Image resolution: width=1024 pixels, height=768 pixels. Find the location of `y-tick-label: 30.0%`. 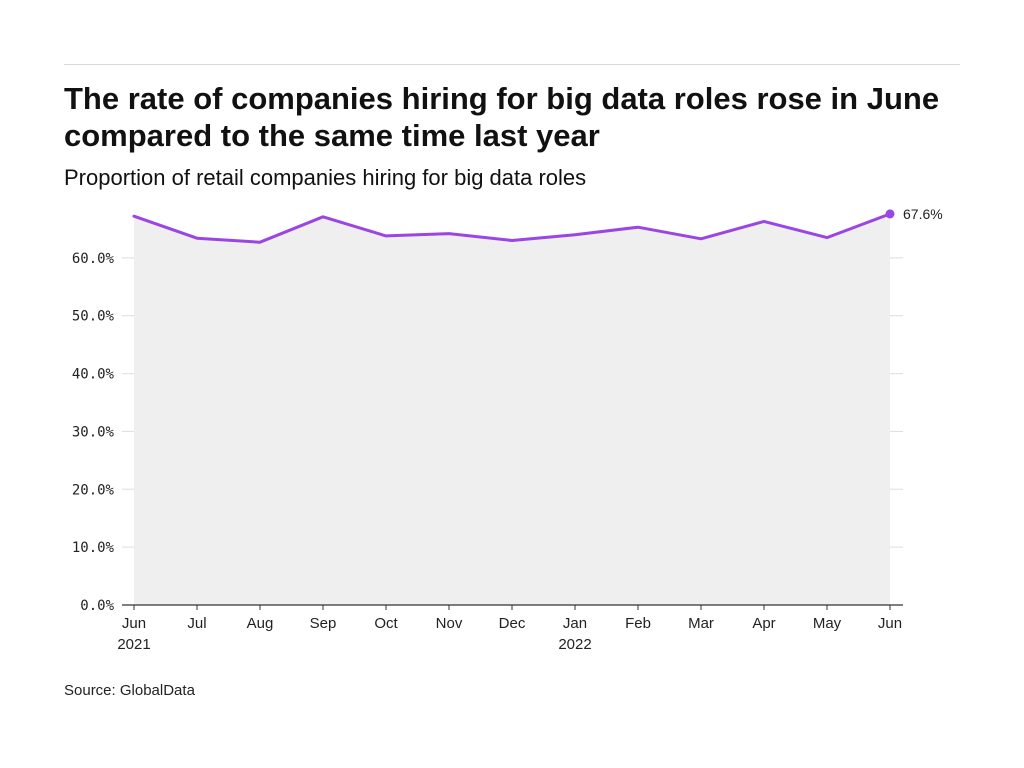

y-tick-label: 30.0% is located at coordinates (93, 432).